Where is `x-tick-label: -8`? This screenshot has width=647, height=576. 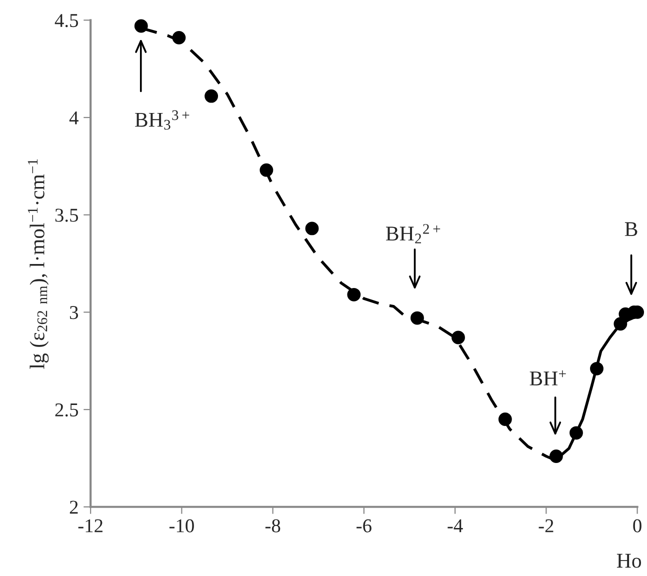 x-tick-label: -8 is located at coordinates (272, 525).